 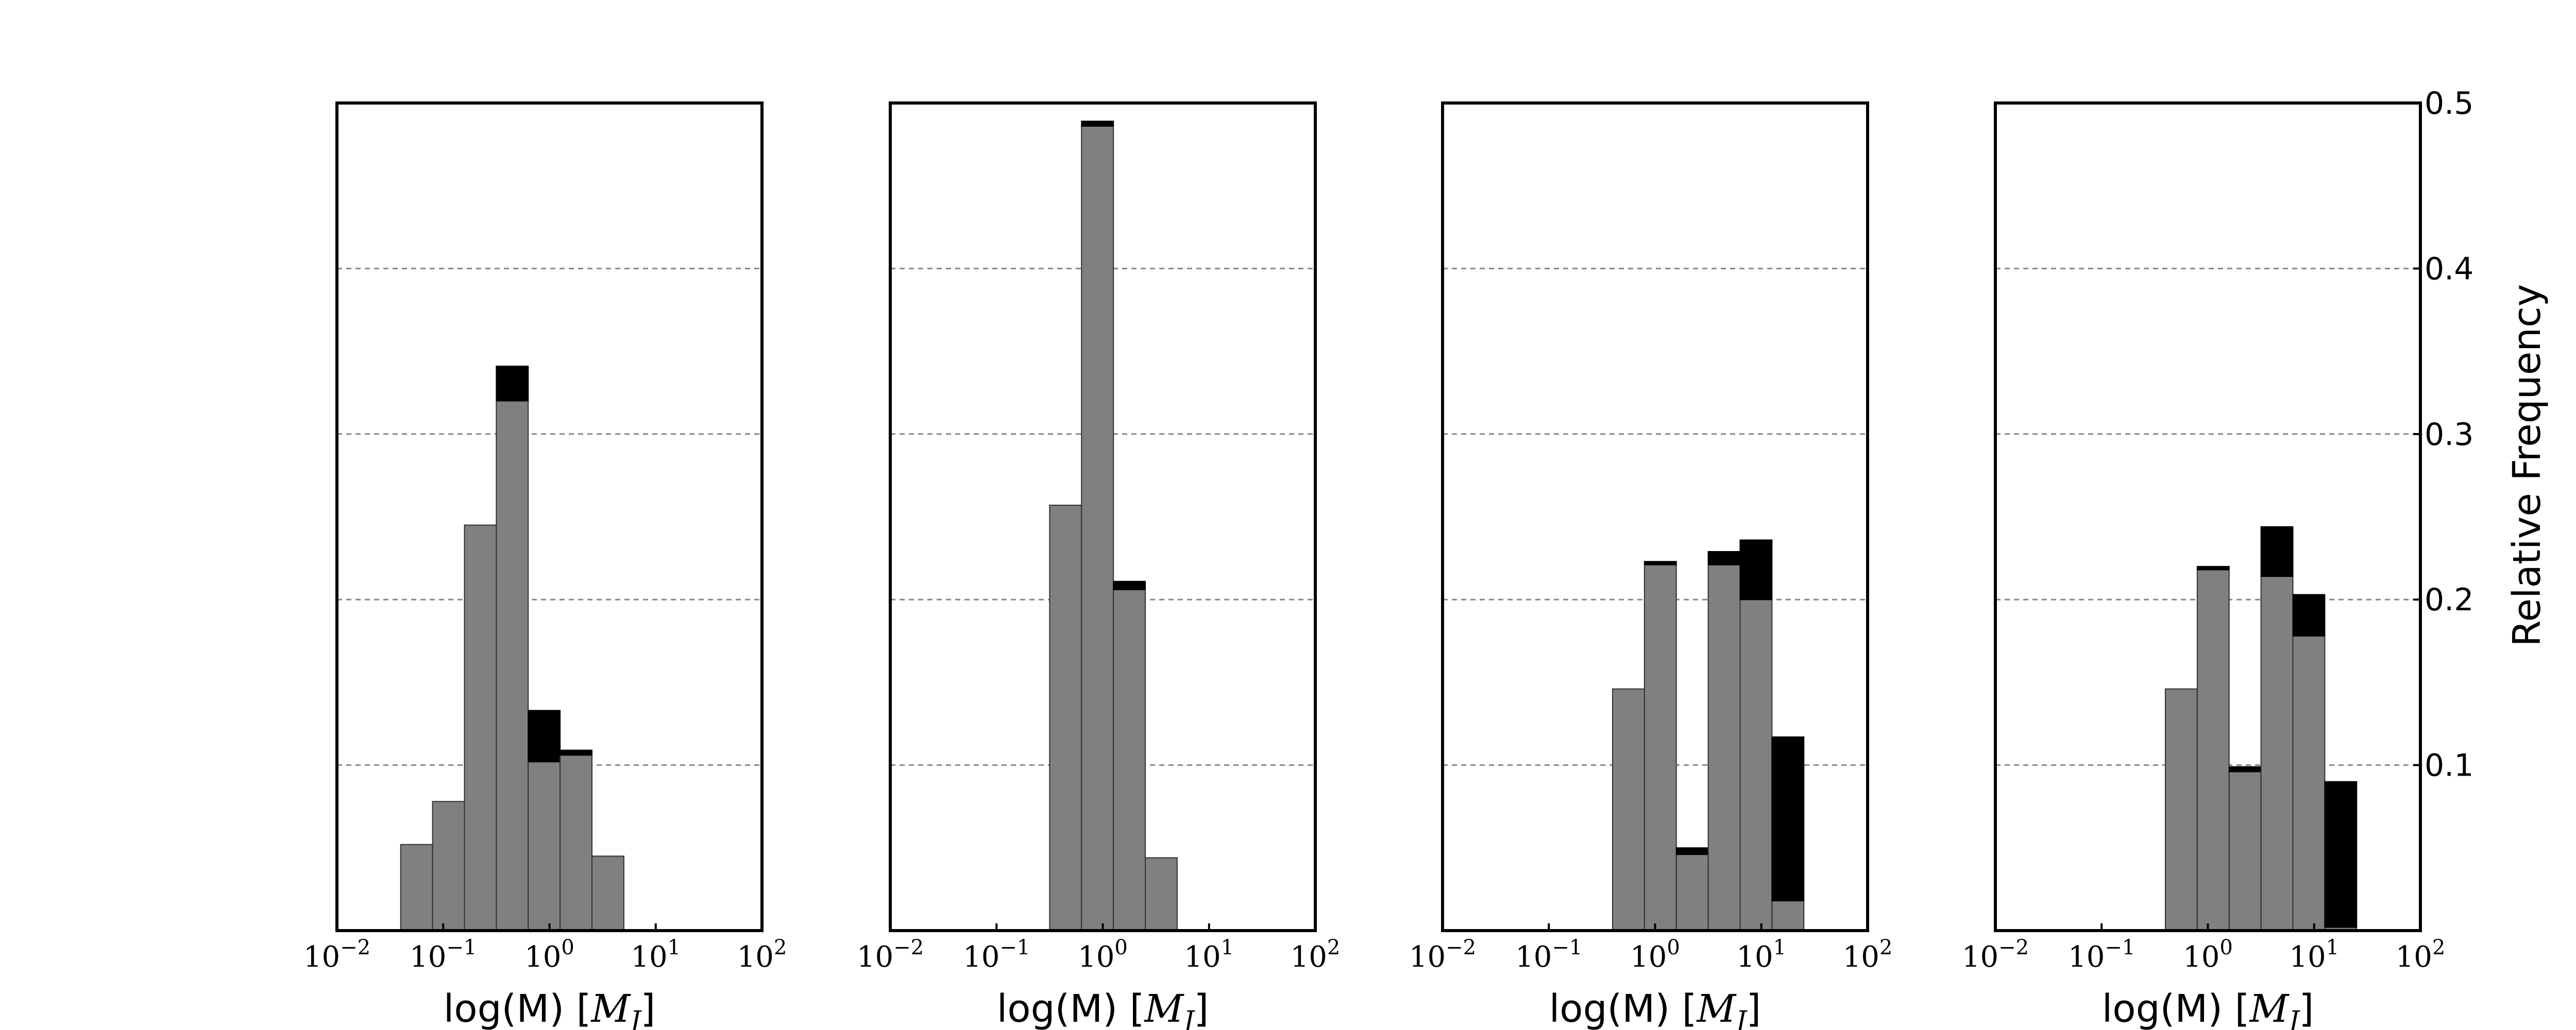 What do you see at coordinates (2449, 766) in the screenshot?
I see `y-tick-label: 0.1` at bounding box center [2449, 766].